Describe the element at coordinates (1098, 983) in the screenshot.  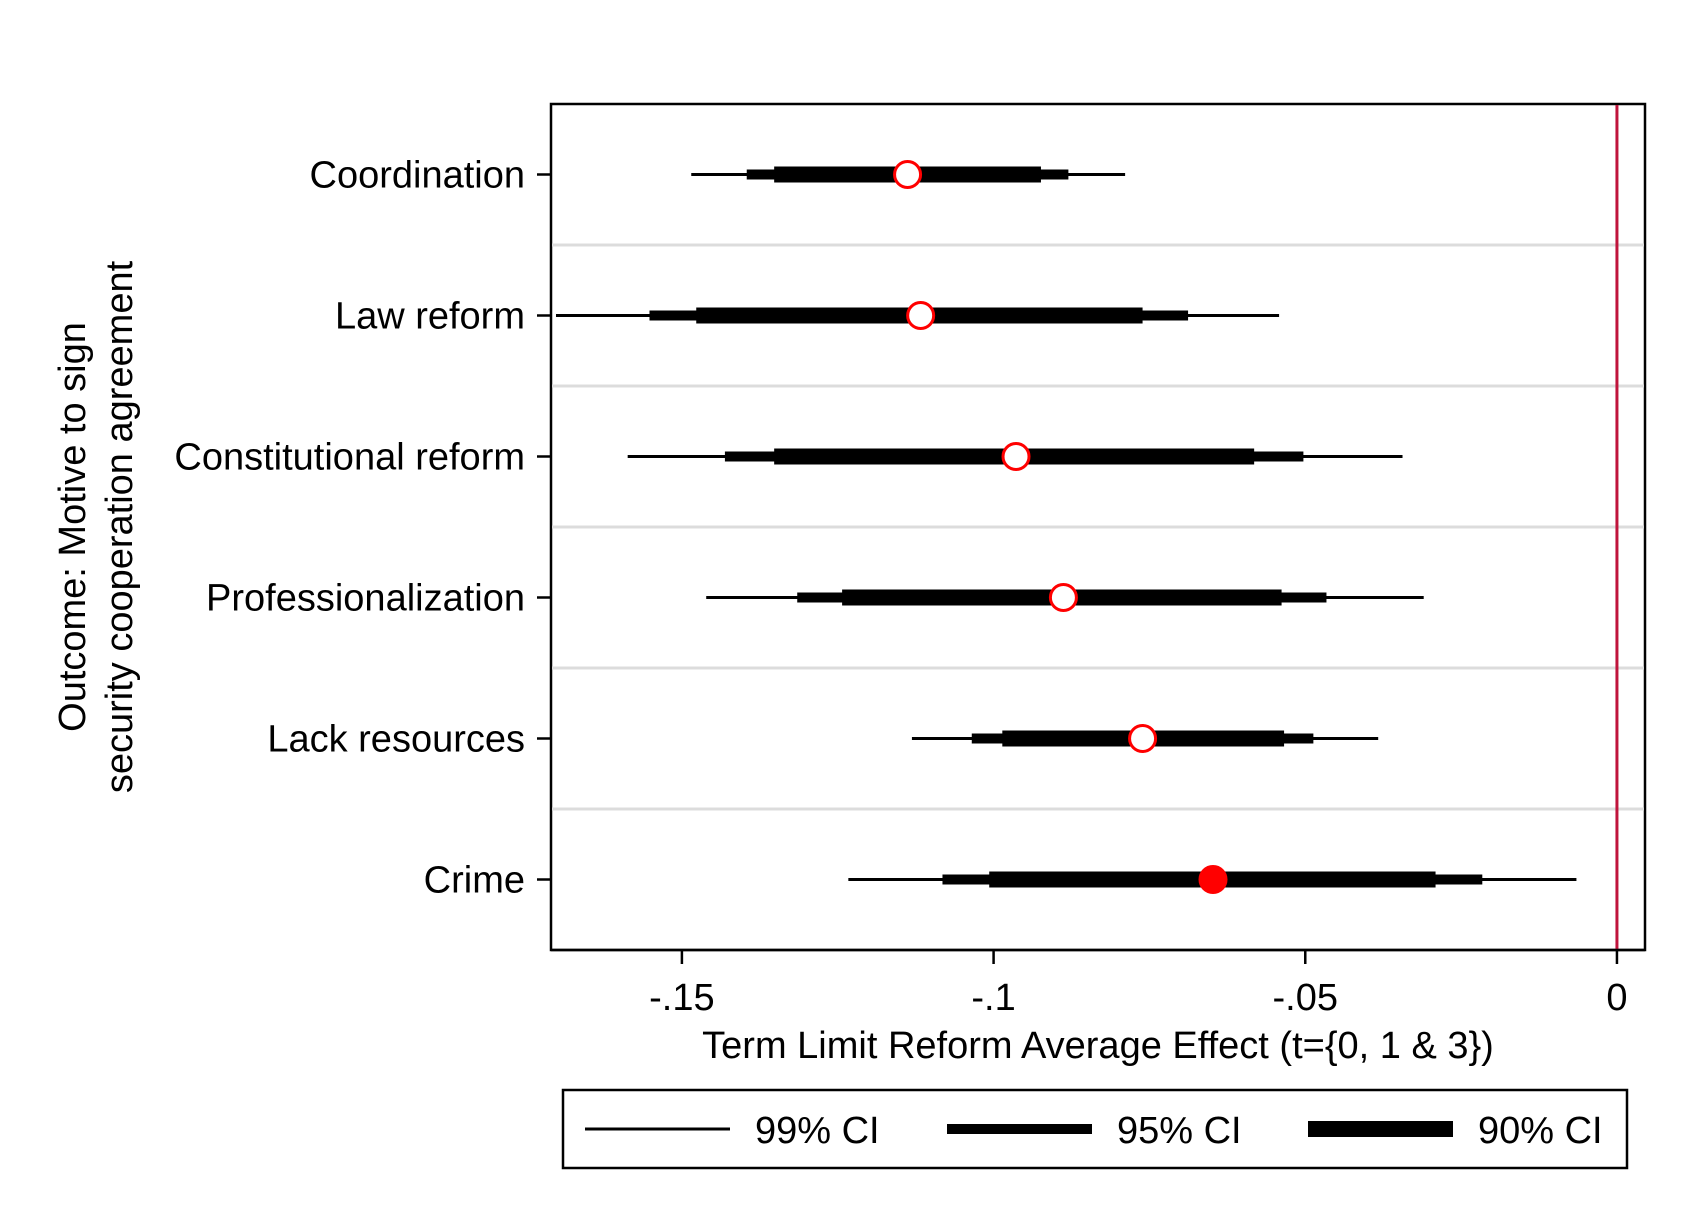
I see `x-axis: -.15 -.1 -.05 0` at that location.